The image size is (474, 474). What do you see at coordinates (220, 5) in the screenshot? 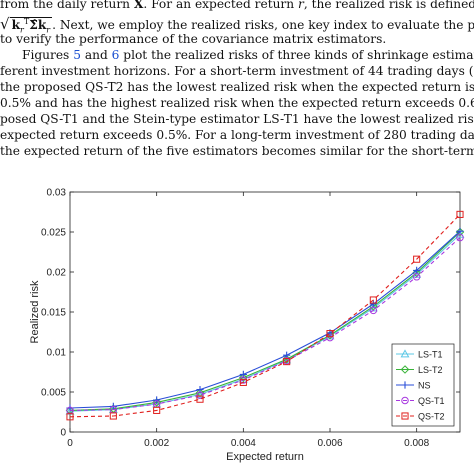
I see `text-segment: . For an expected return` at bounding box center [220, 5].